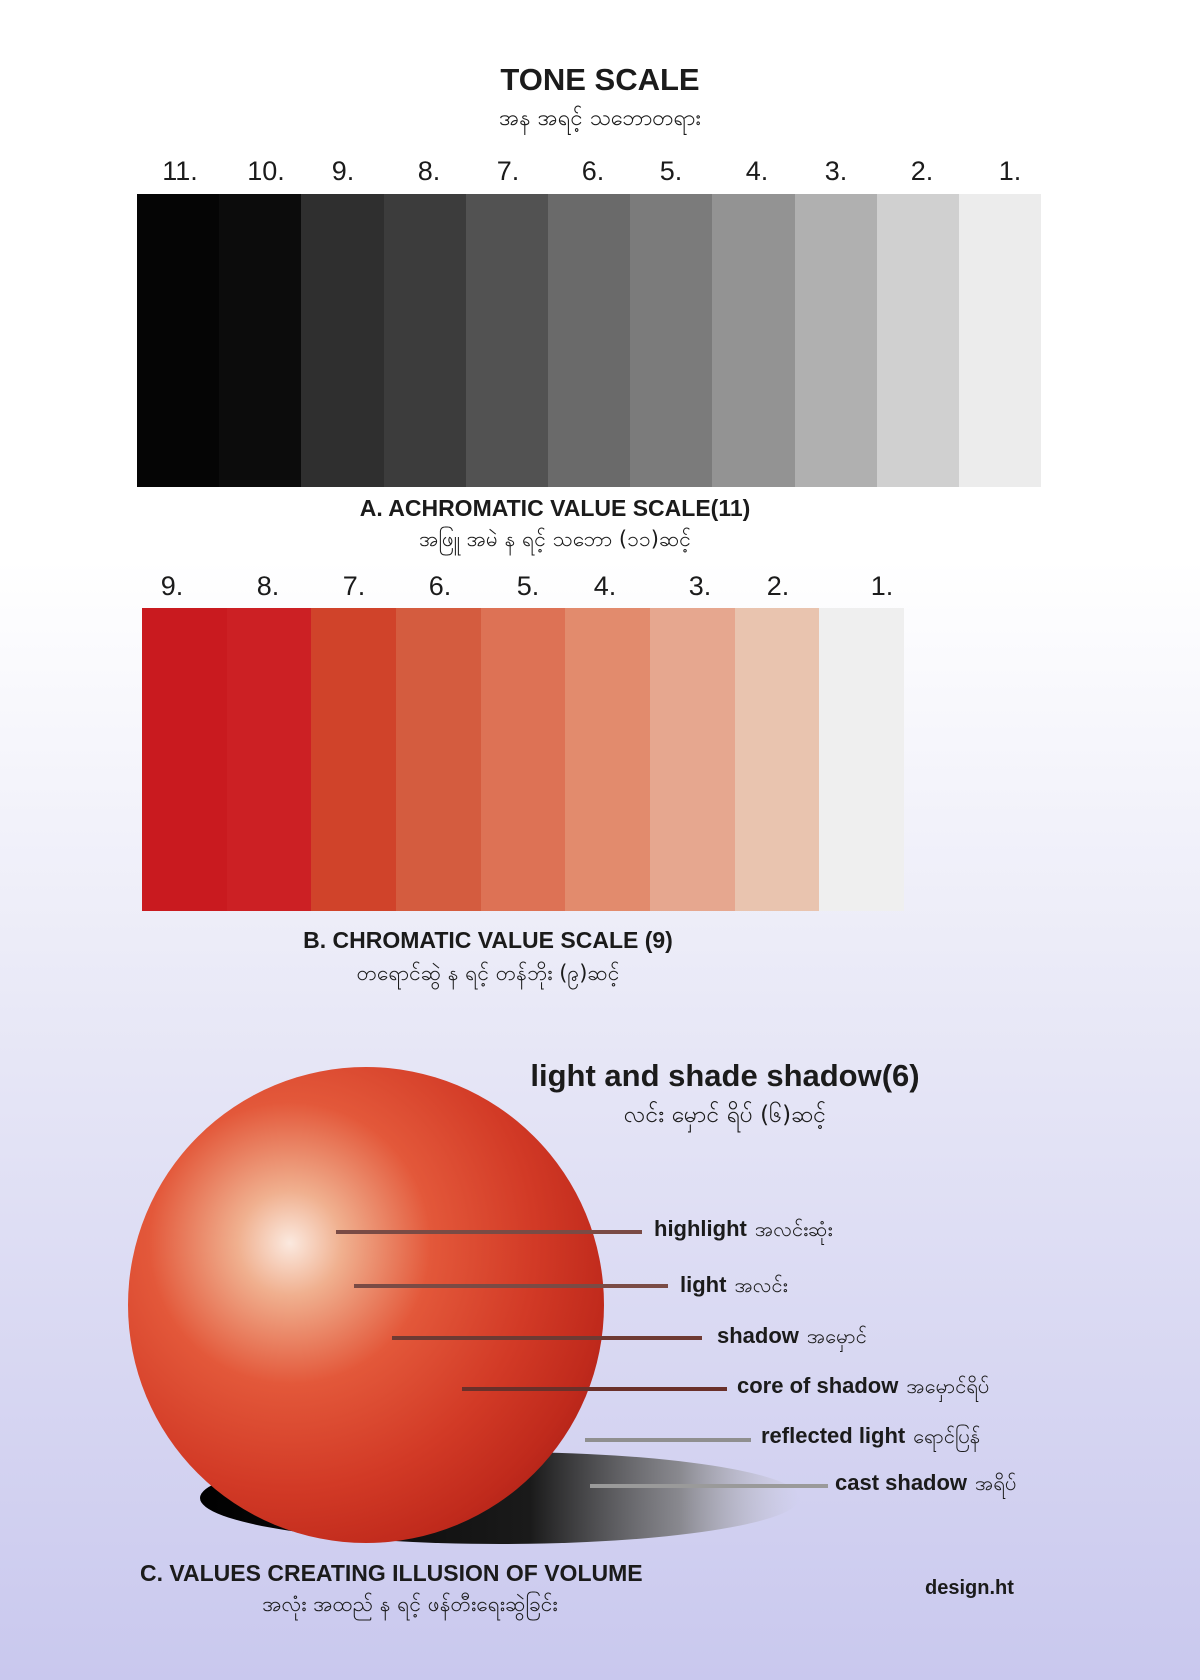  What do you see at coordinates (600, 118) in the screenshot?
I see `page-subtitle: အန အရင့် သဘောတရား` at bounding box center [600, 118].